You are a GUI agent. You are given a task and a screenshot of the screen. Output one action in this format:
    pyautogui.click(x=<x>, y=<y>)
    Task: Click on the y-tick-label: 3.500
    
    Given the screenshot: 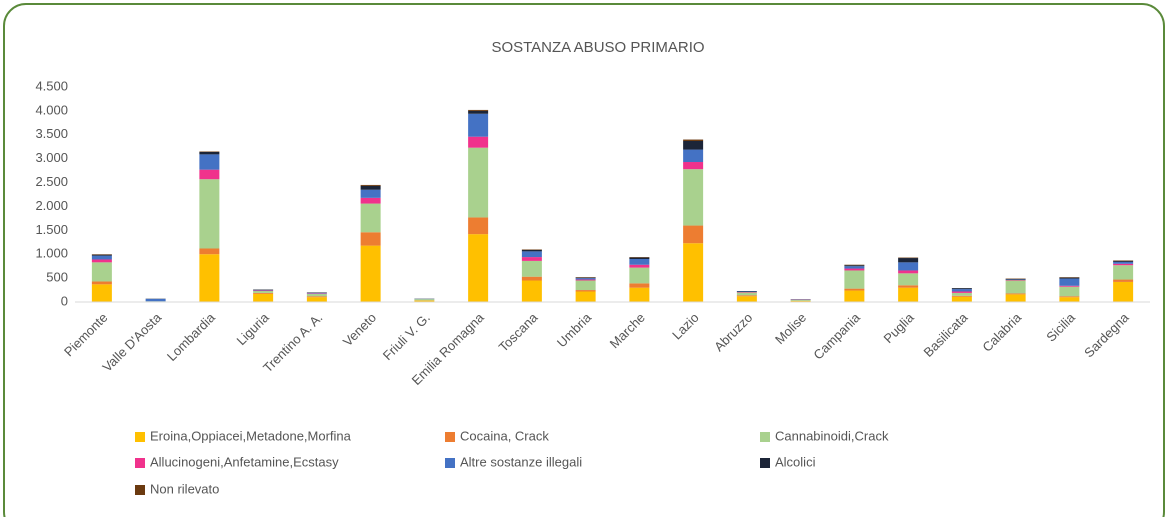 What is the action you would take?
    pyautogui.click(x=51, y=133)
    